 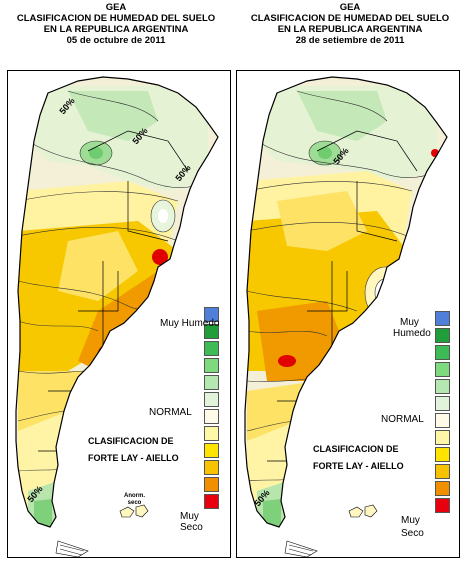 I want to click on left-legend-seco: Seco, so click(x=191, y=527).